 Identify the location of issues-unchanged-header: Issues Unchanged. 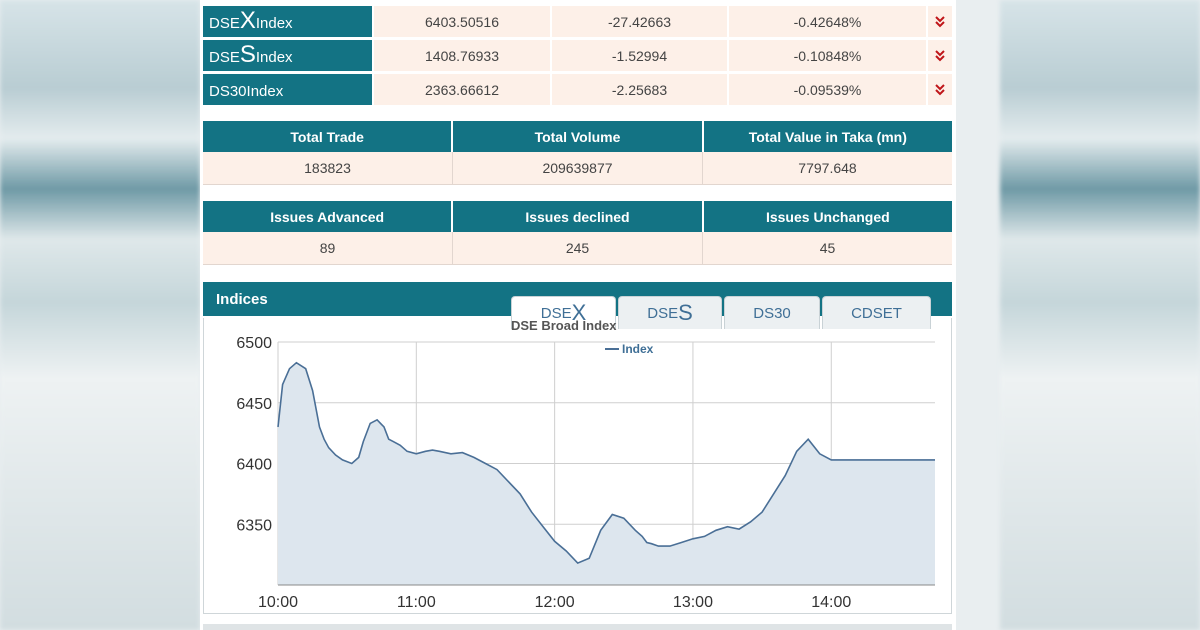
(827, 216).